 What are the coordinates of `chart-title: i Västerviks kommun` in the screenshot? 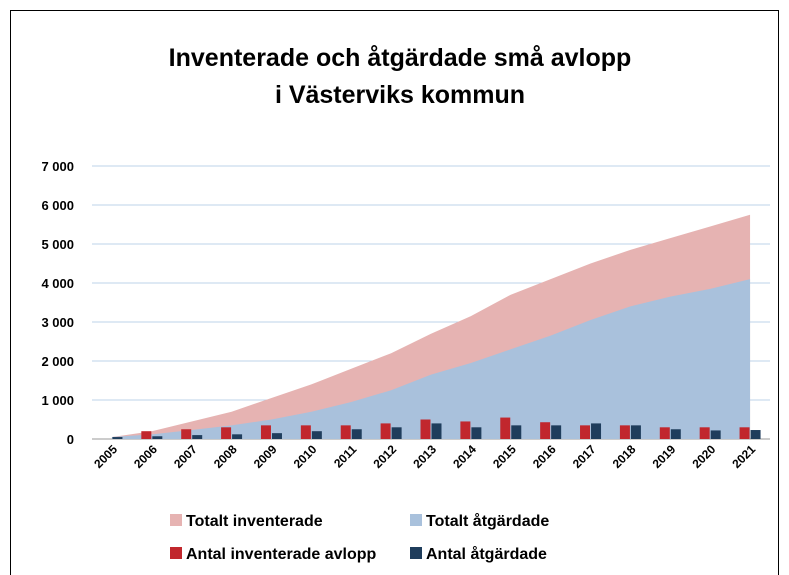 It's located at (400, 95).